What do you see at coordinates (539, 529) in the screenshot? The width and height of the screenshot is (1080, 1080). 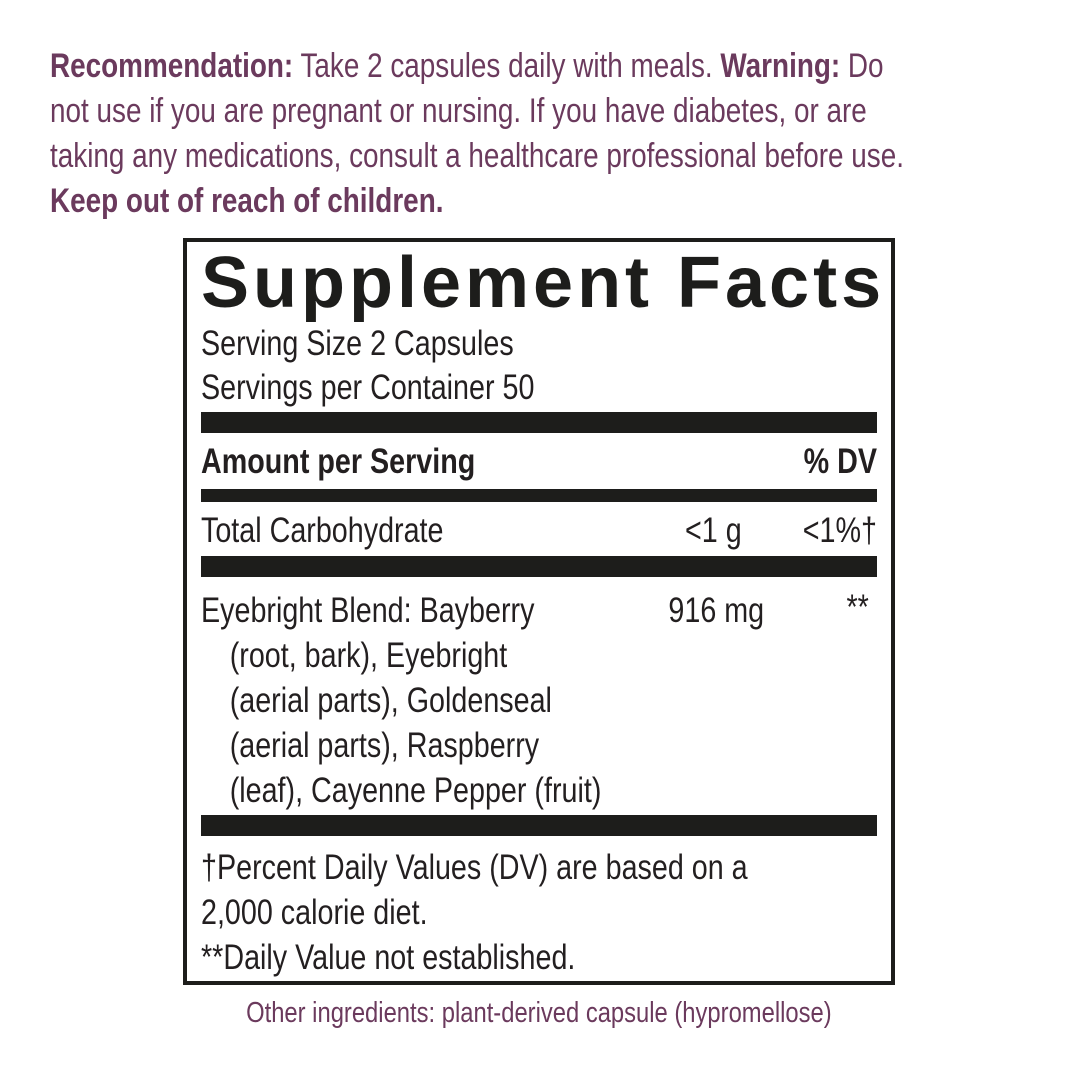 I see `nutrient-row-total-carbohydrate: Total Carbohydrate <1 g <1%†` at bounding box center [539, 529].